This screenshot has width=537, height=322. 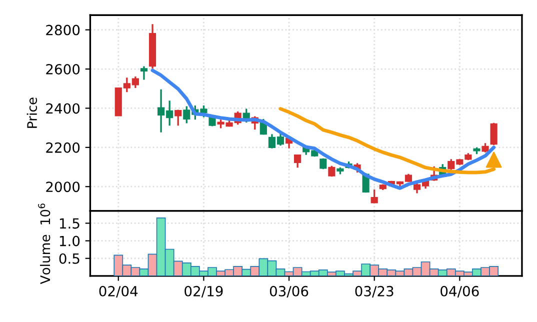 What do you see at coordinates (63, 108) in the screenshot?
I see `y-tick-label: 2400` at bounding box center [63, 108].